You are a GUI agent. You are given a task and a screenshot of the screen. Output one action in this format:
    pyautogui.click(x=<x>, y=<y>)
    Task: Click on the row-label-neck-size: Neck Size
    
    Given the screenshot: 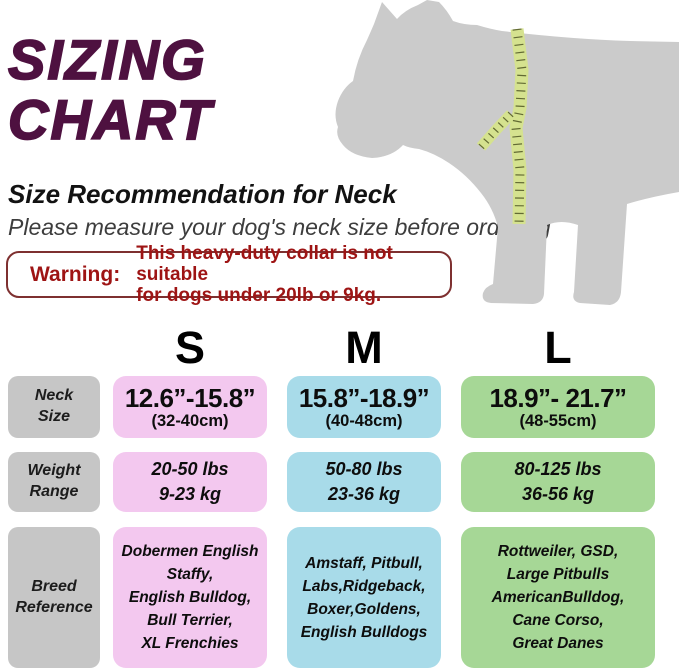 What is the action you would take?
    pyautogui.click(x=54, y=407)
    